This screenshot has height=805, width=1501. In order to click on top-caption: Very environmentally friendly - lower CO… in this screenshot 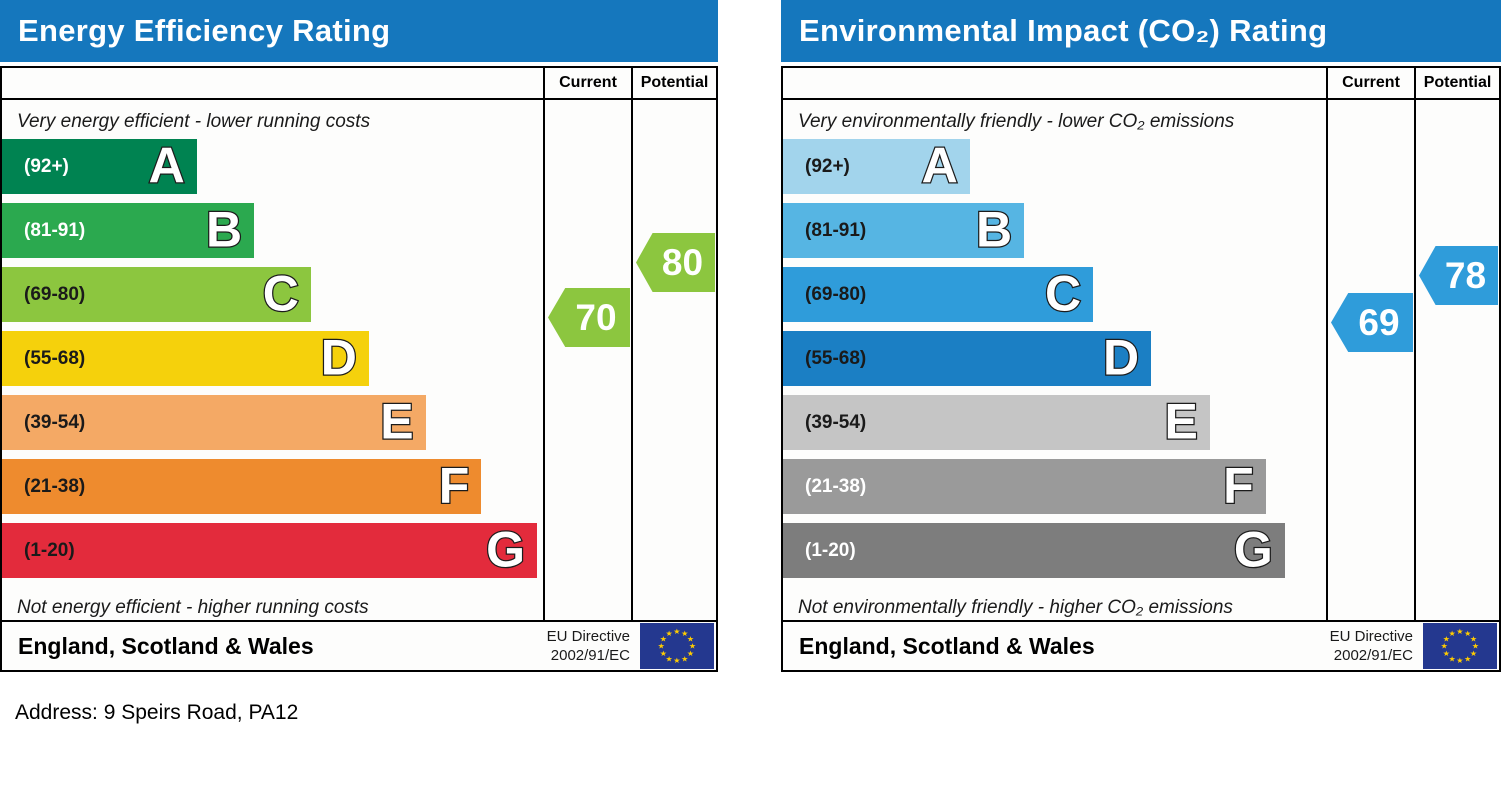, I will do `click(1016, 121)`.